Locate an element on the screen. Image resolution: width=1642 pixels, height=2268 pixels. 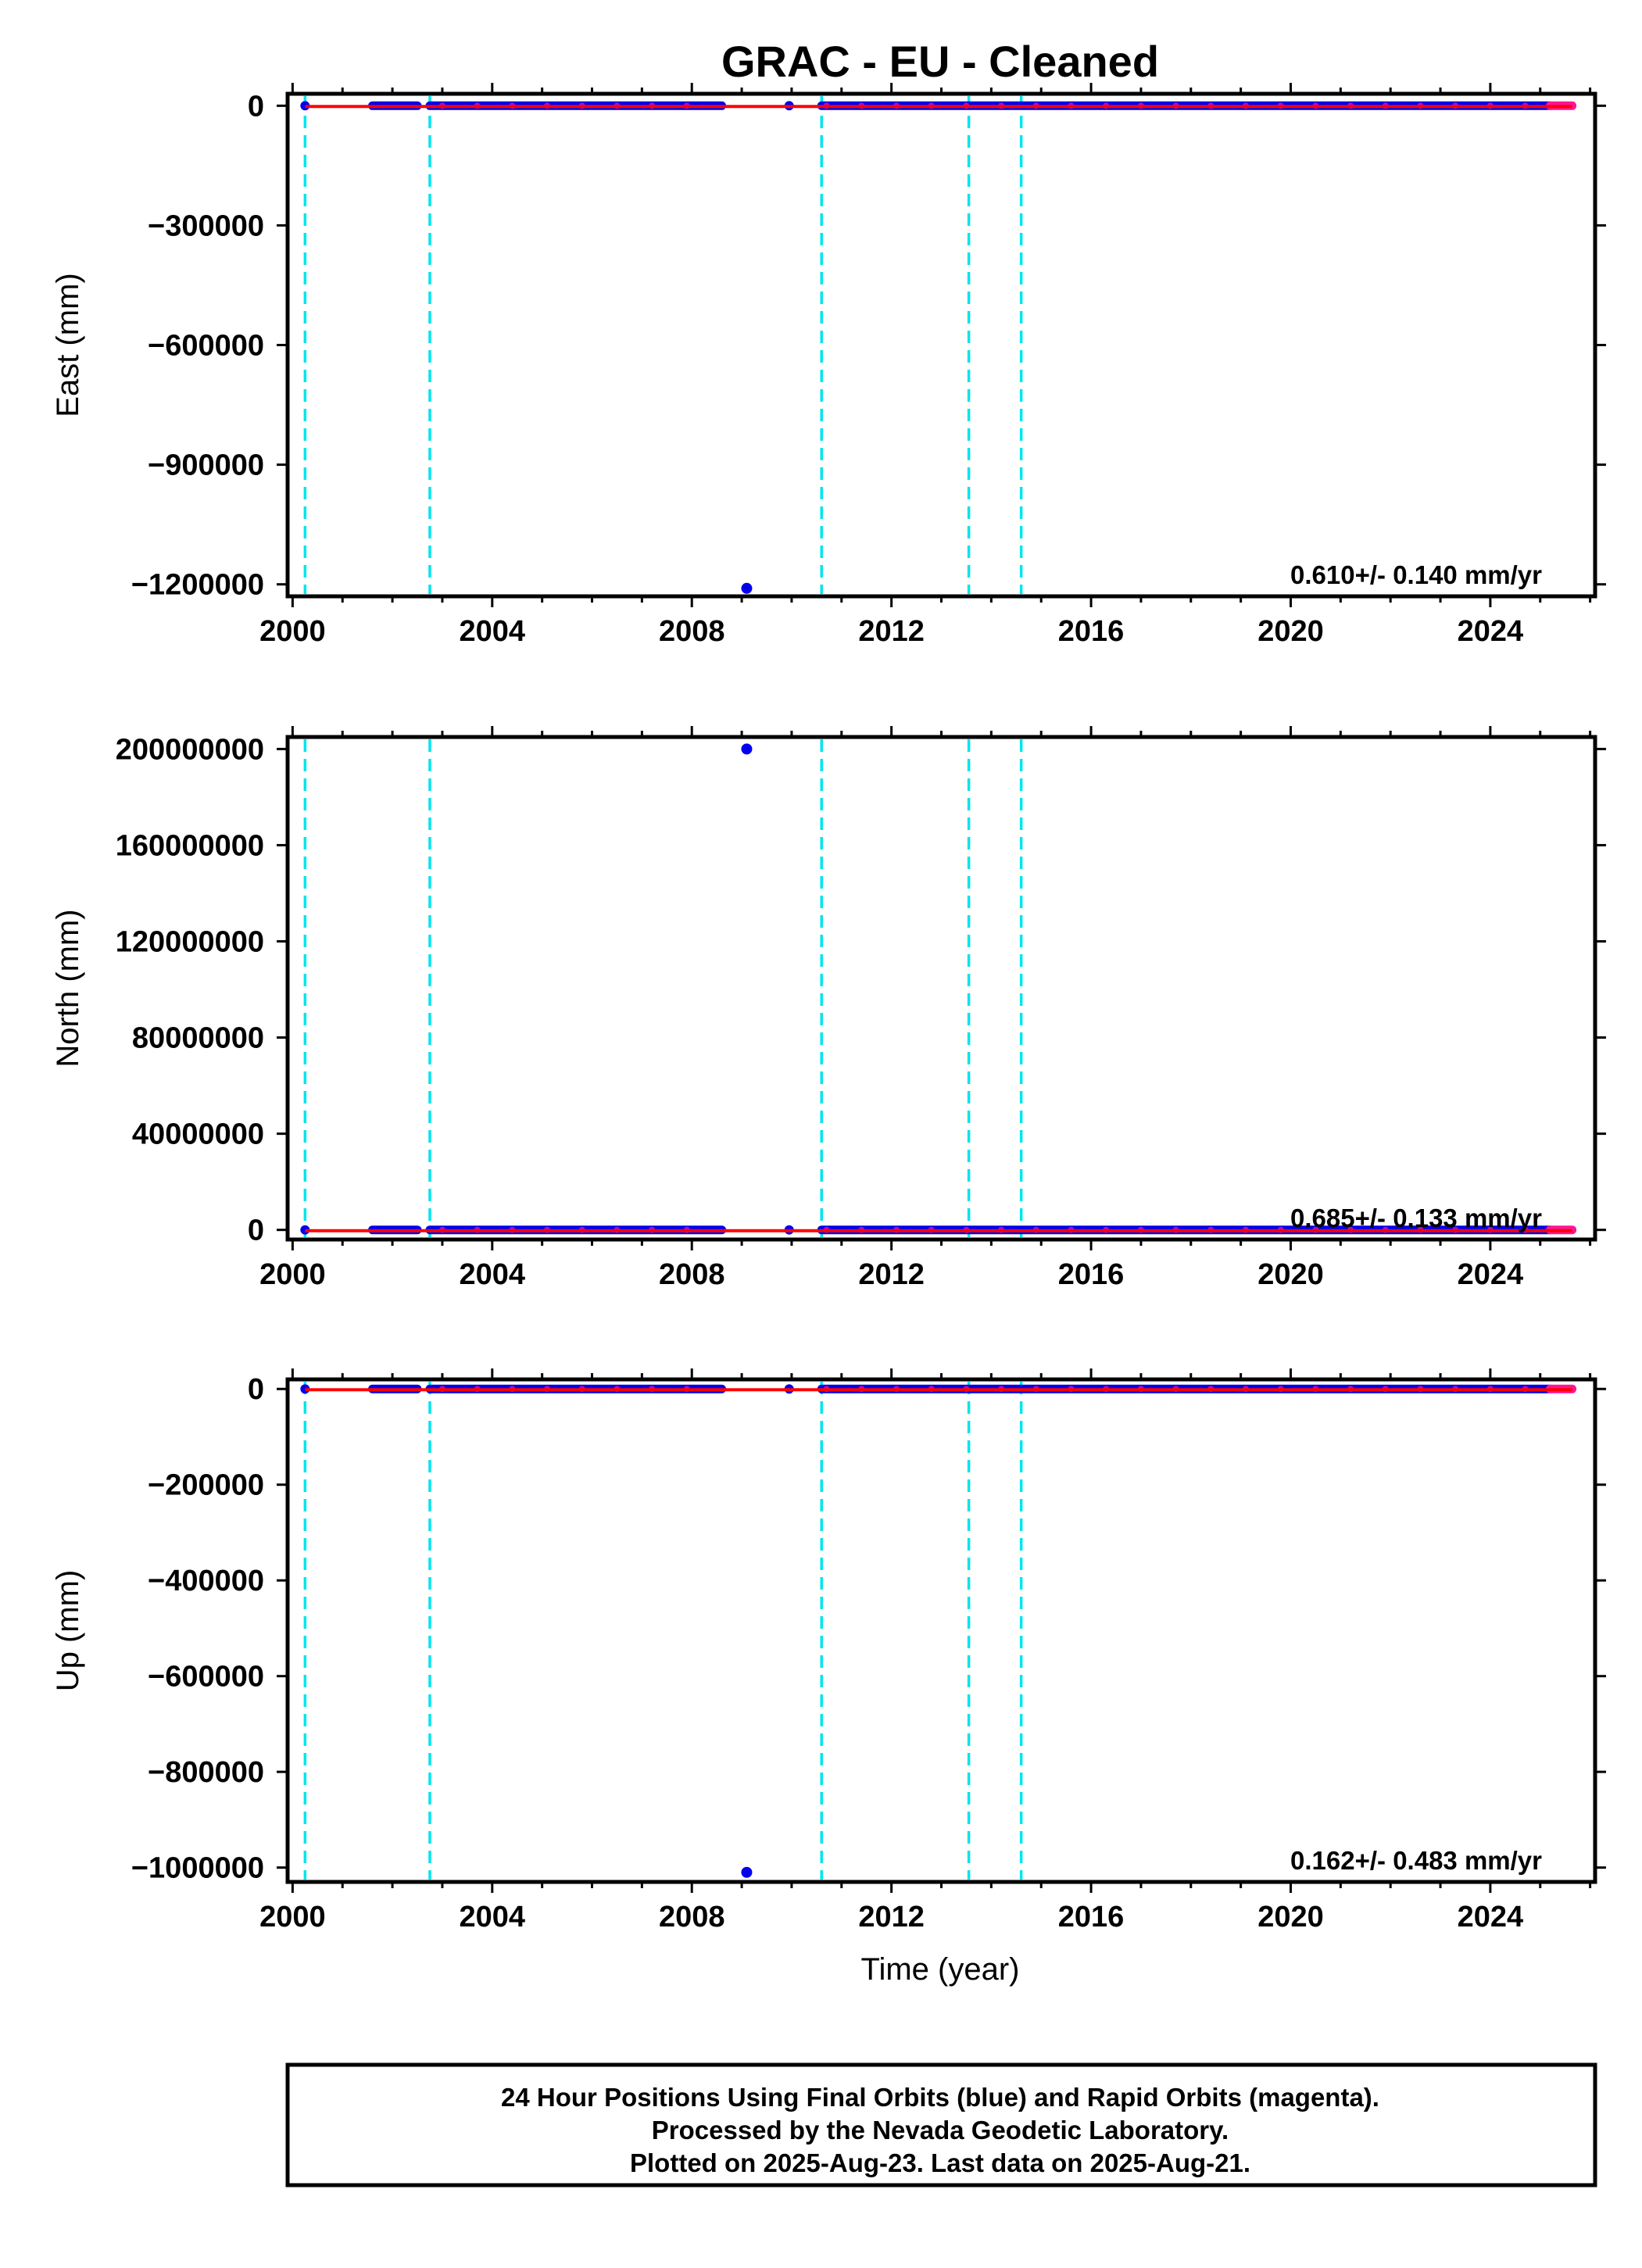
y-axis-title-up: Up (mm) is located at coordinates (68, 1631).